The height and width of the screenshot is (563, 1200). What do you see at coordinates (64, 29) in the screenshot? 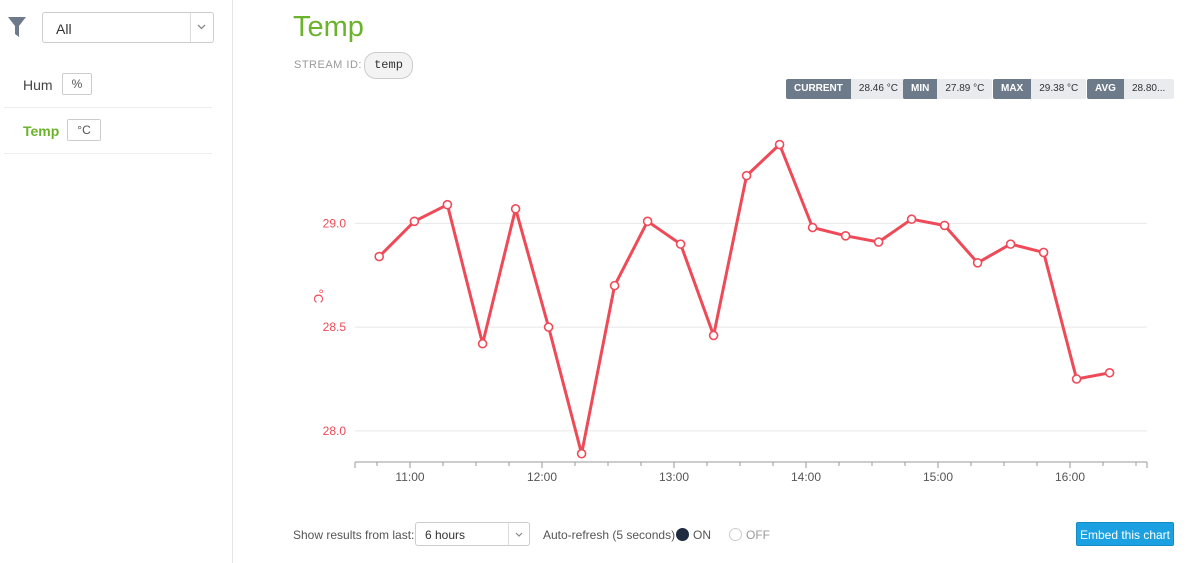
I see `stream-filter-value: All` at bounding box center [64, 29].